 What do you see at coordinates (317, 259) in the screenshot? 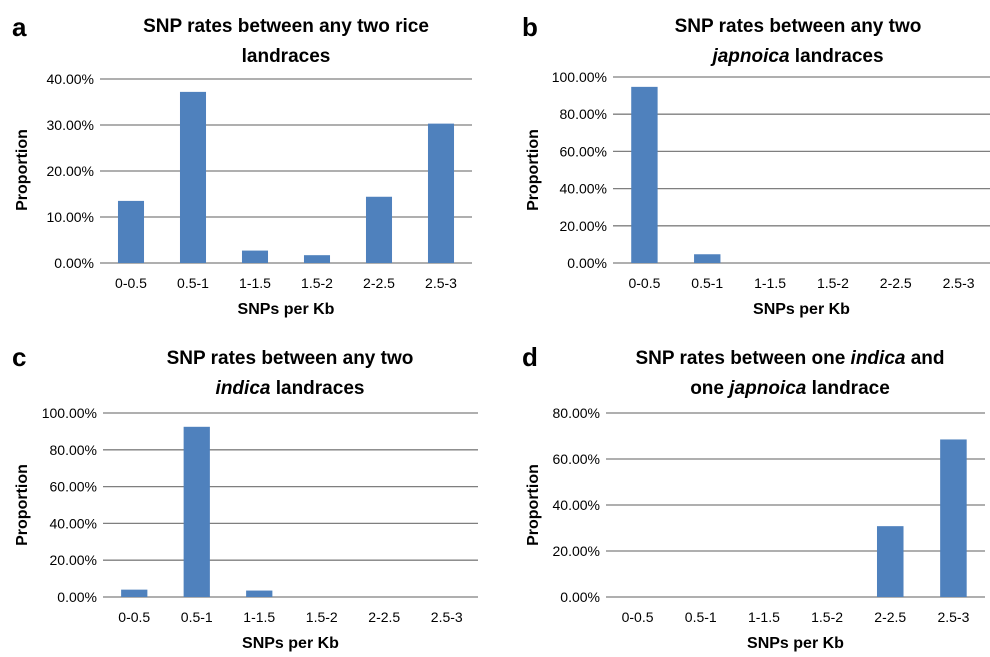
I see `bar-1.5-2` at bounding box center [317, 259].